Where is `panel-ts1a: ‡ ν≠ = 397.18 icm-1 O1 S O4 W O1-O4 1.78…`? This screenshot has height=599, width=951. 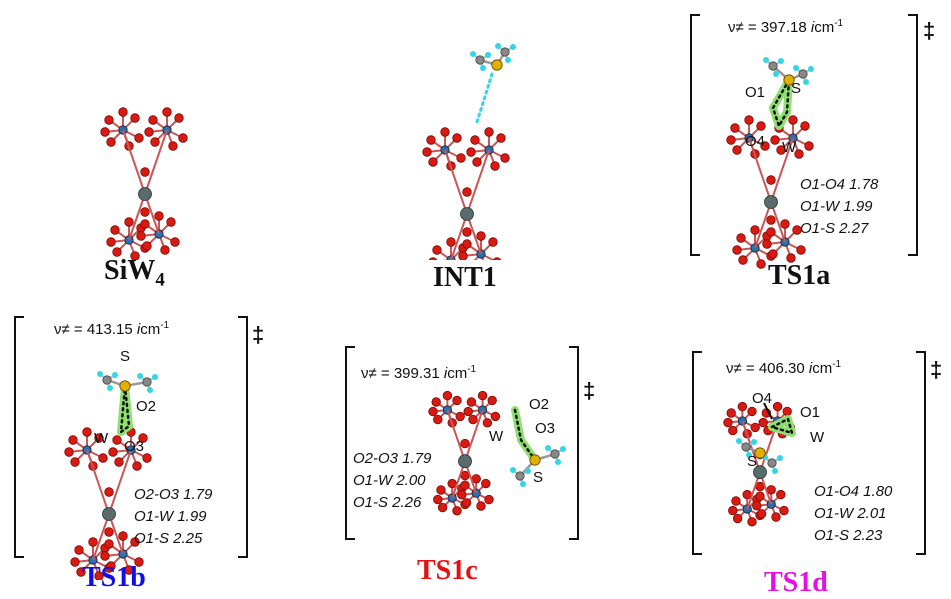 panel-ts1a: ‡ ν≠ = 397.18 icm-1 O1 S O4 W O1-O4 1.78… is located at coordinates (818, 150).